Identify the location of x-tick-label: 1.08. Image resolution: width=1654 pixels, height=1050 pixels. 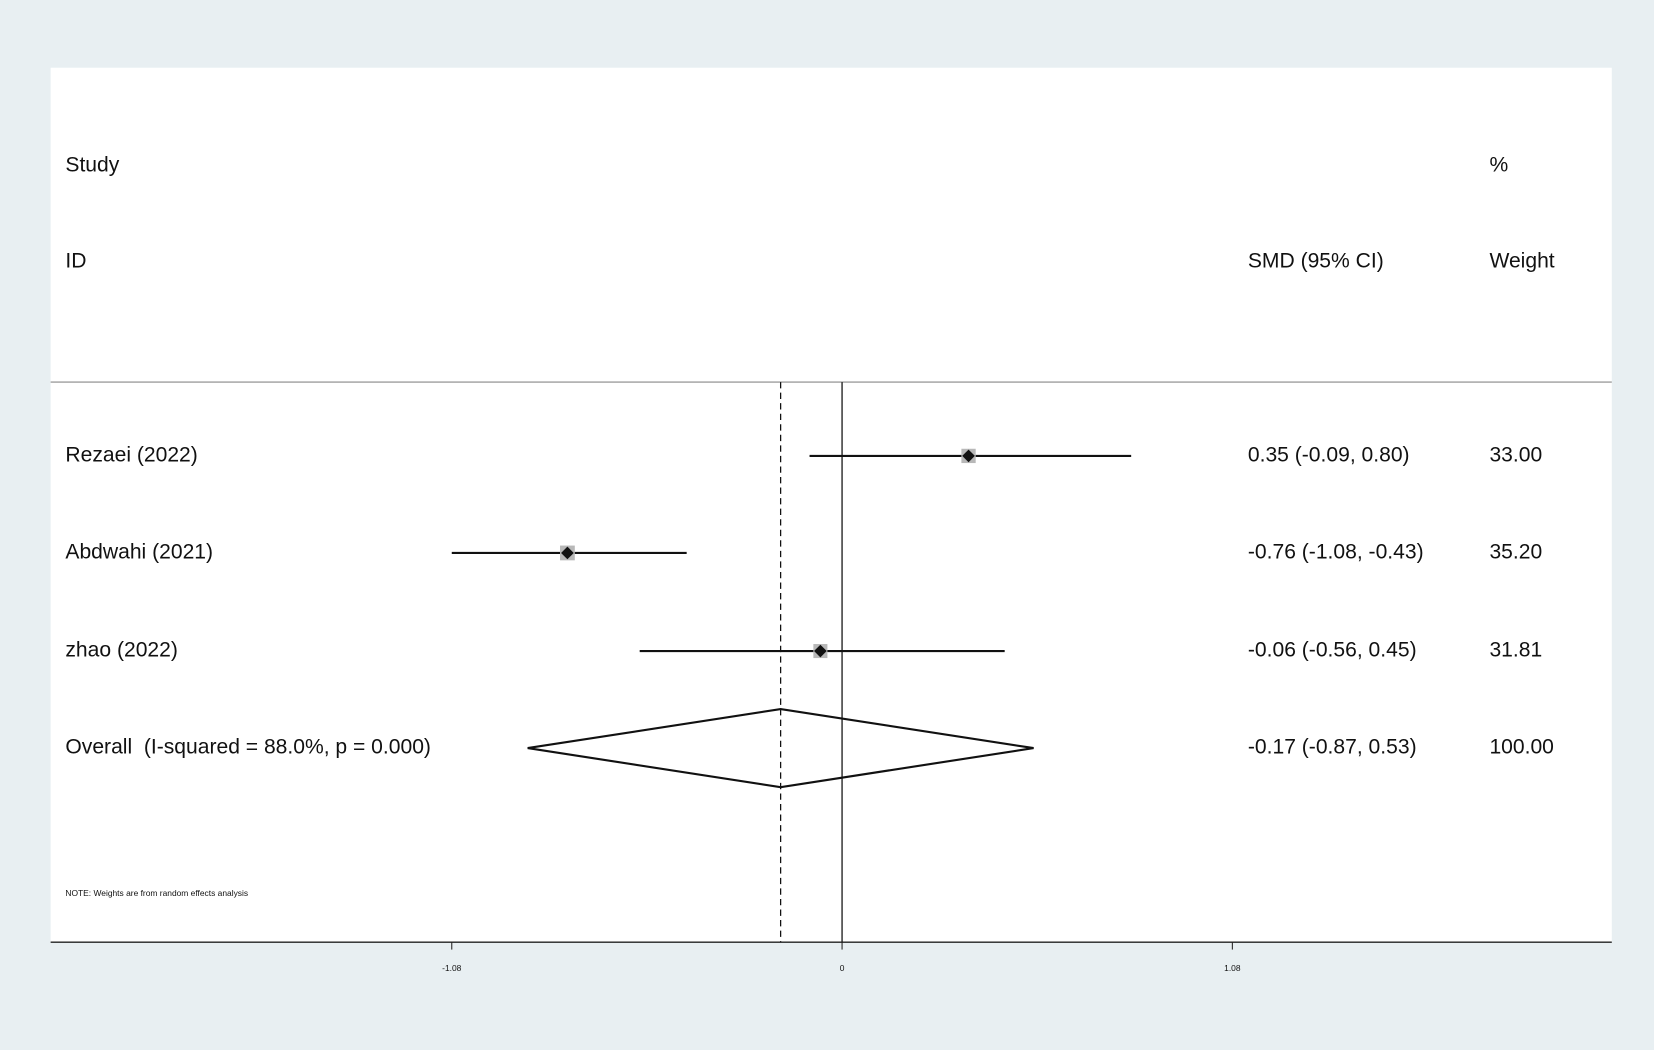
(1232, 968).